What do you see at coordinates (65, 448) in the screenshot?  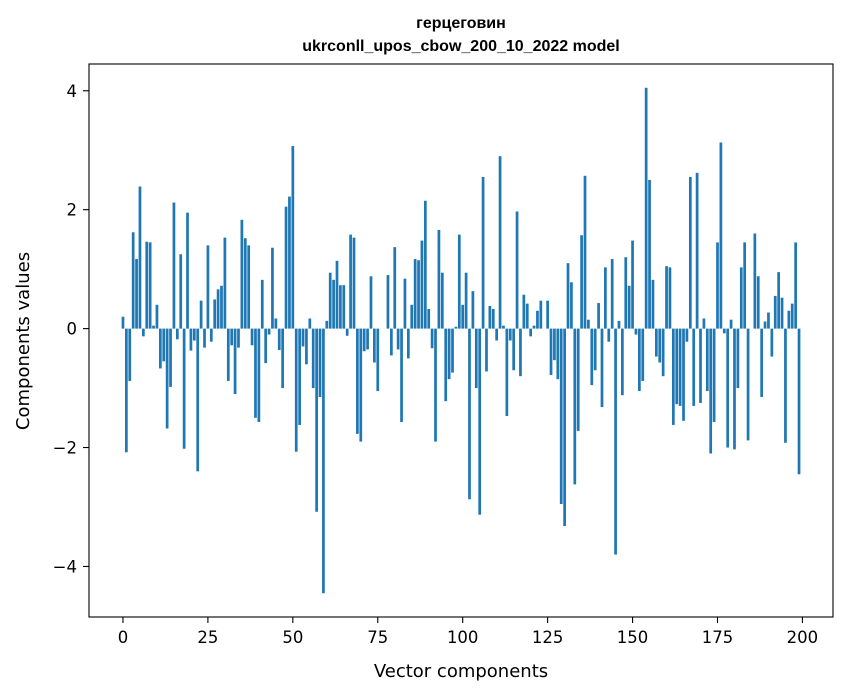 I see `y-tick-label: −2` at bounding box center [65, 448].